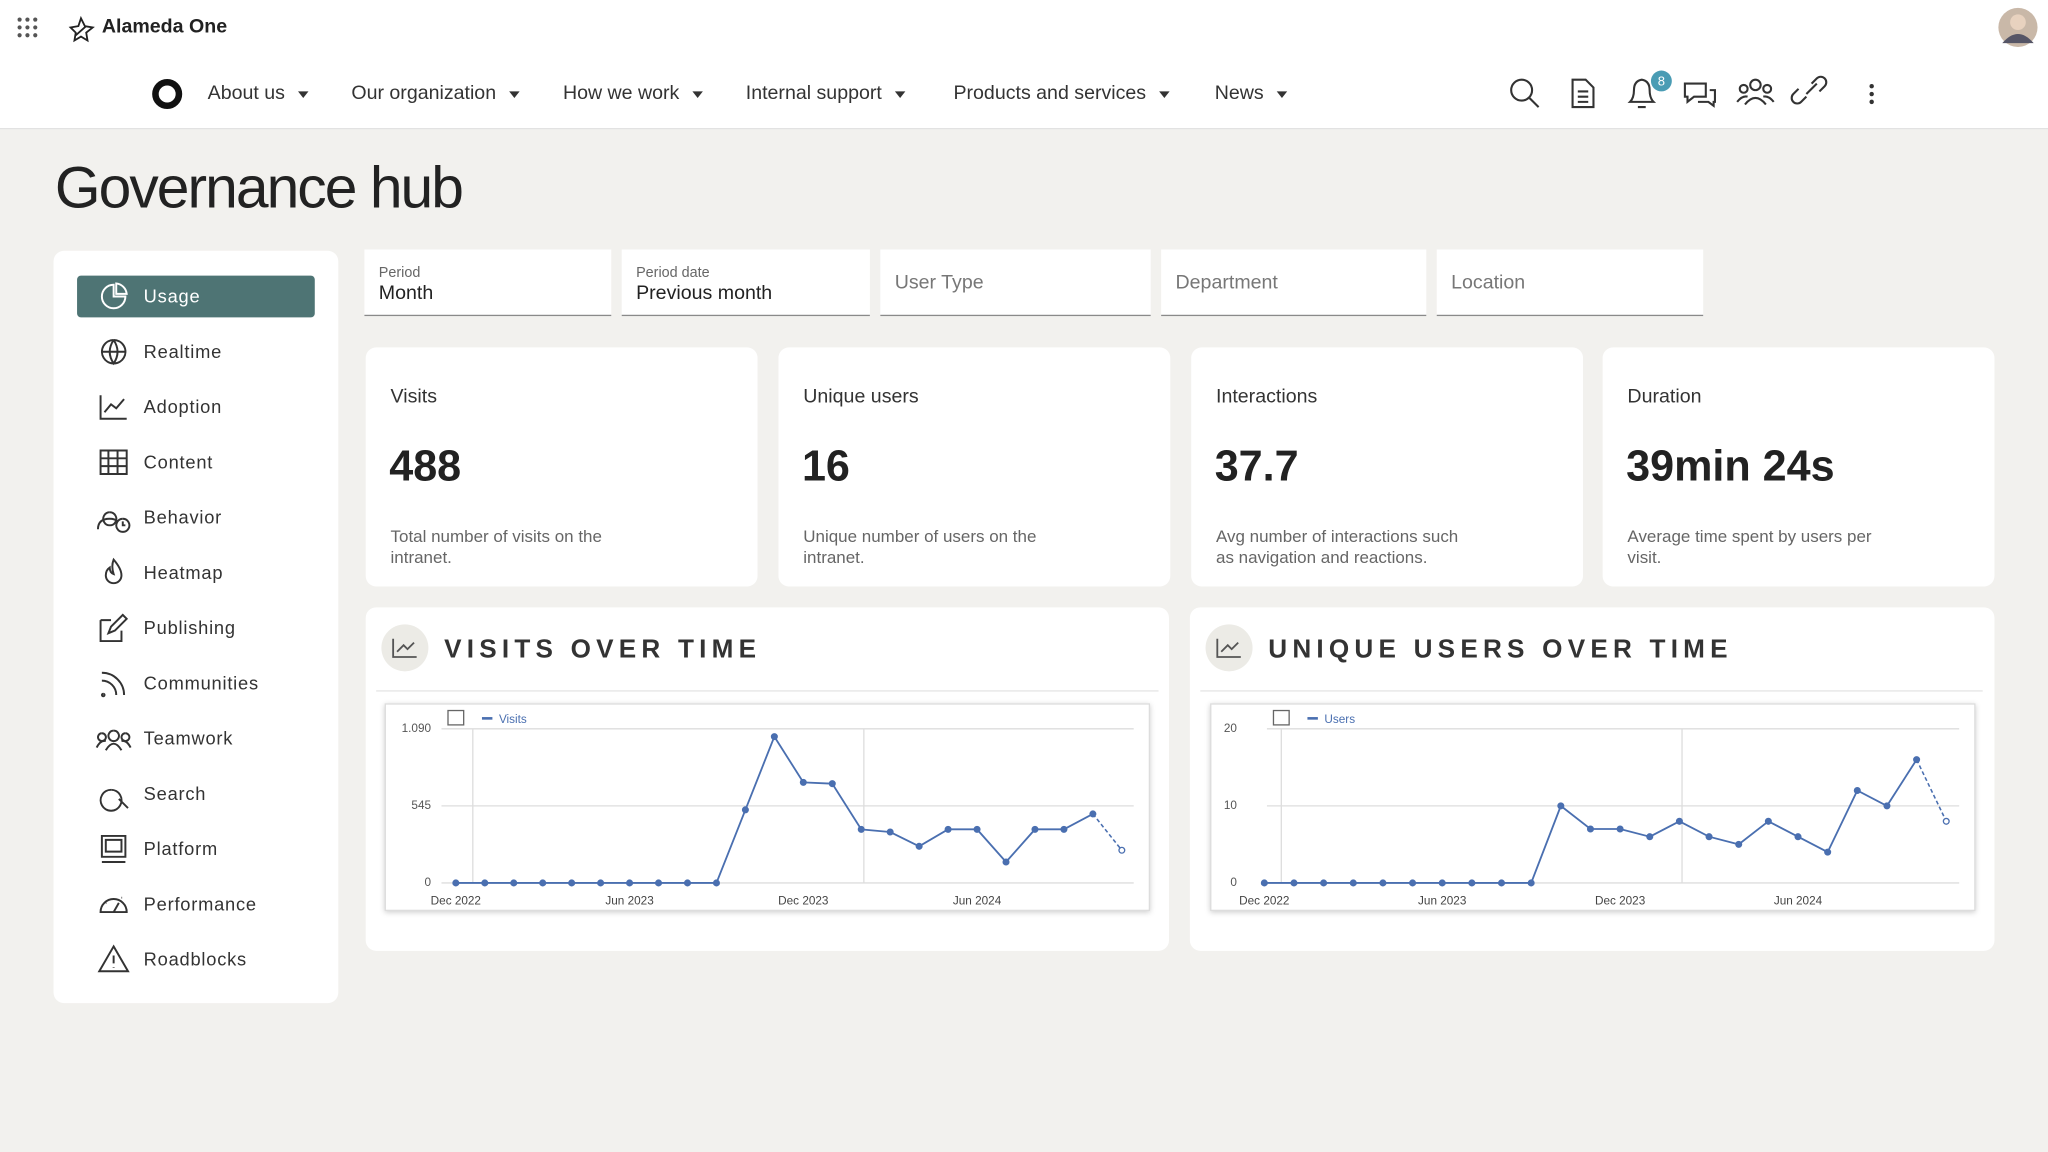 Image resolution: width=2048 pixels, height=1152 pixels. Describe the element at coordinates (602, 648) in the screenshot. I see `chart-title: VISITS OVER TIME` at that location.